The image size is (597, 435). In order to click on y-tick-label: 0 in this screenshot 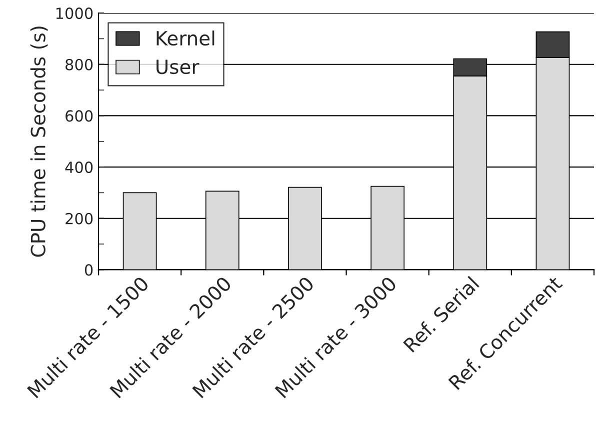, I will do `click(88, 270)`.